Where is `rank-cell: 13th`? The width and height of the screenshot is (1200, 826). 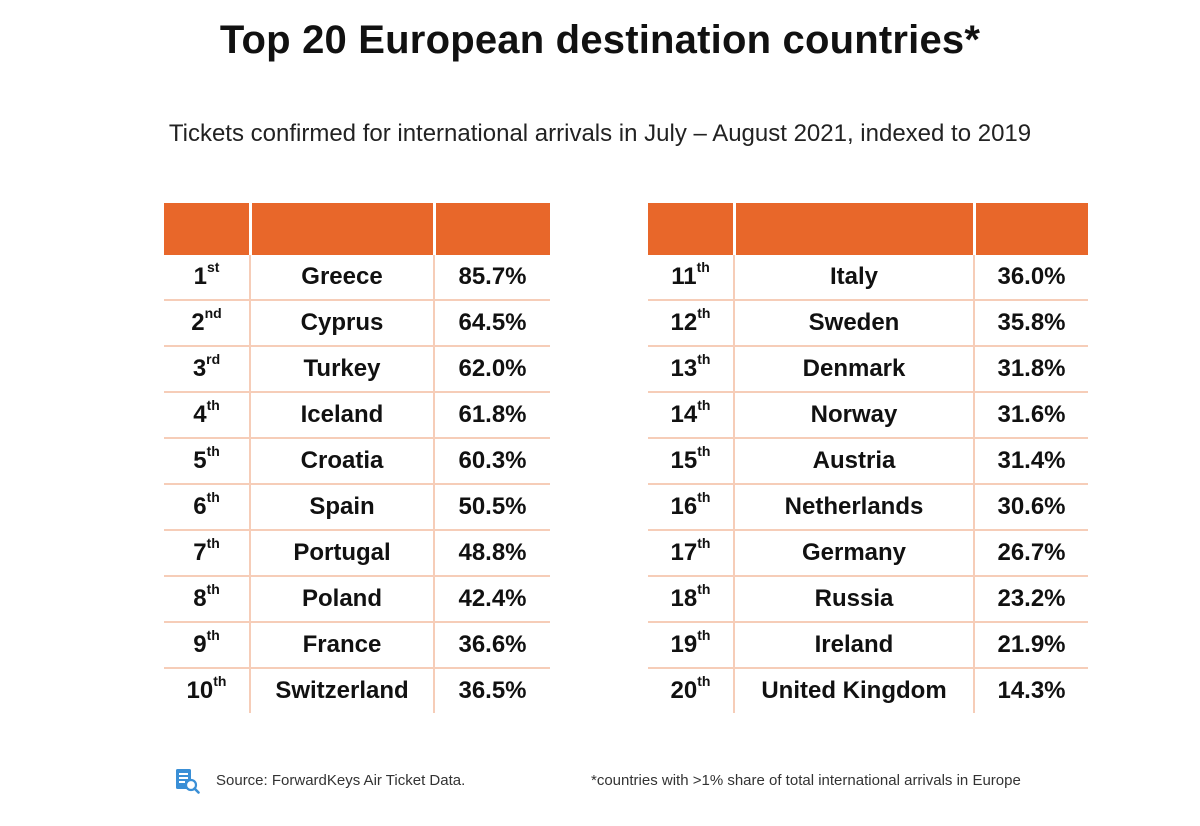
rank-cell: 13th is located at coordinates (691, 369).